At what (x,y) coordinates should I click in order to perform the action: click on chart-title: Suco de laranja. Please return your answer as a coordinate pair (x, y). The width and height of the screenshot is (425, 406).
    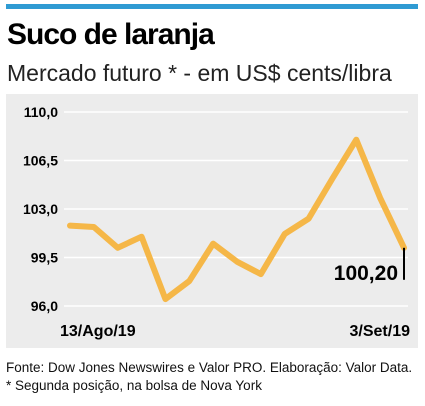
    Looking at the image, I should click on (111, 34).